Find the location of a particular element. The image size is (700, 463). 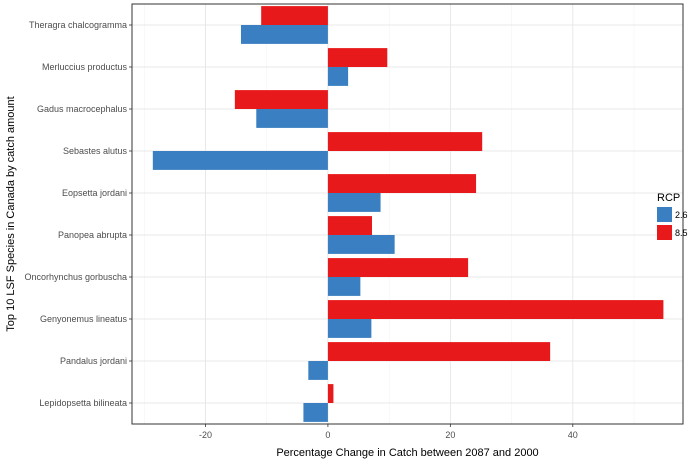

x-tick-label: 0 is located at coordinates (327, 435).